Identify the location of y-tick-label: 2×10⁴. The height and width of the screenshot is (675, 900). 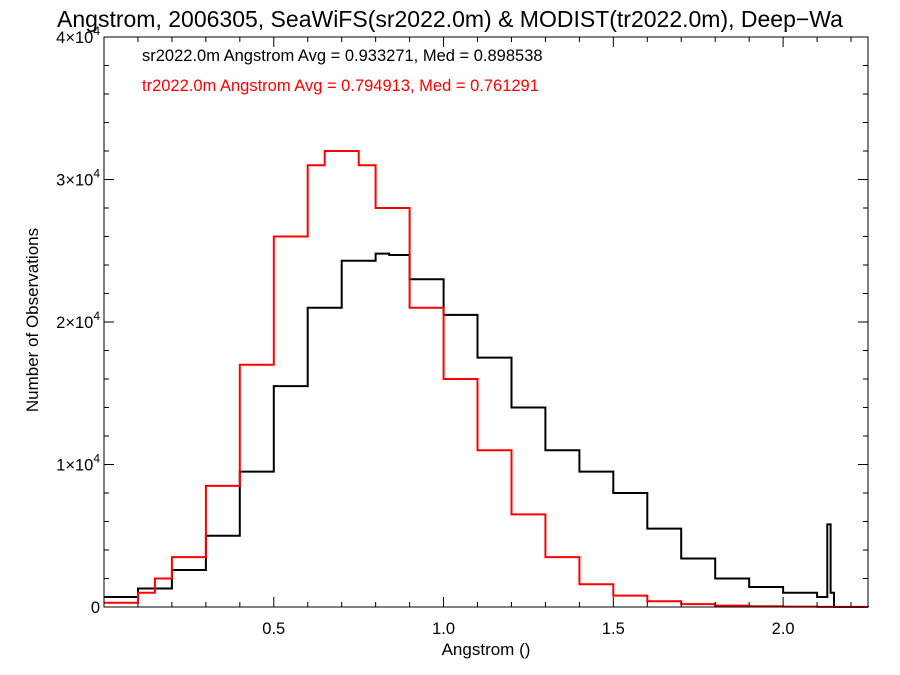
(78, 320).